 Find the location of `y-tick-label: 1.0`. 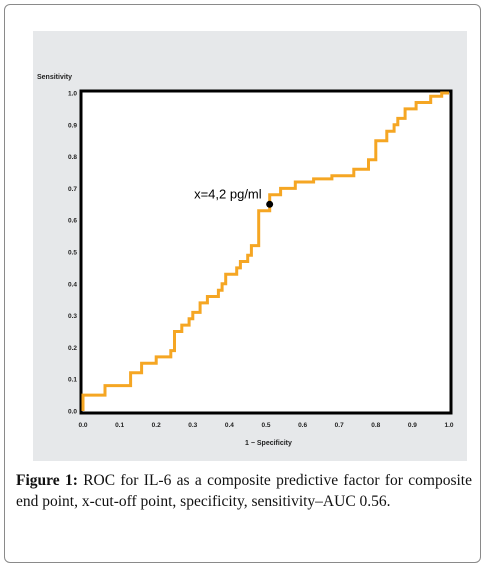

y-tick-label: 1.0 is located at coordinates (72, 94).